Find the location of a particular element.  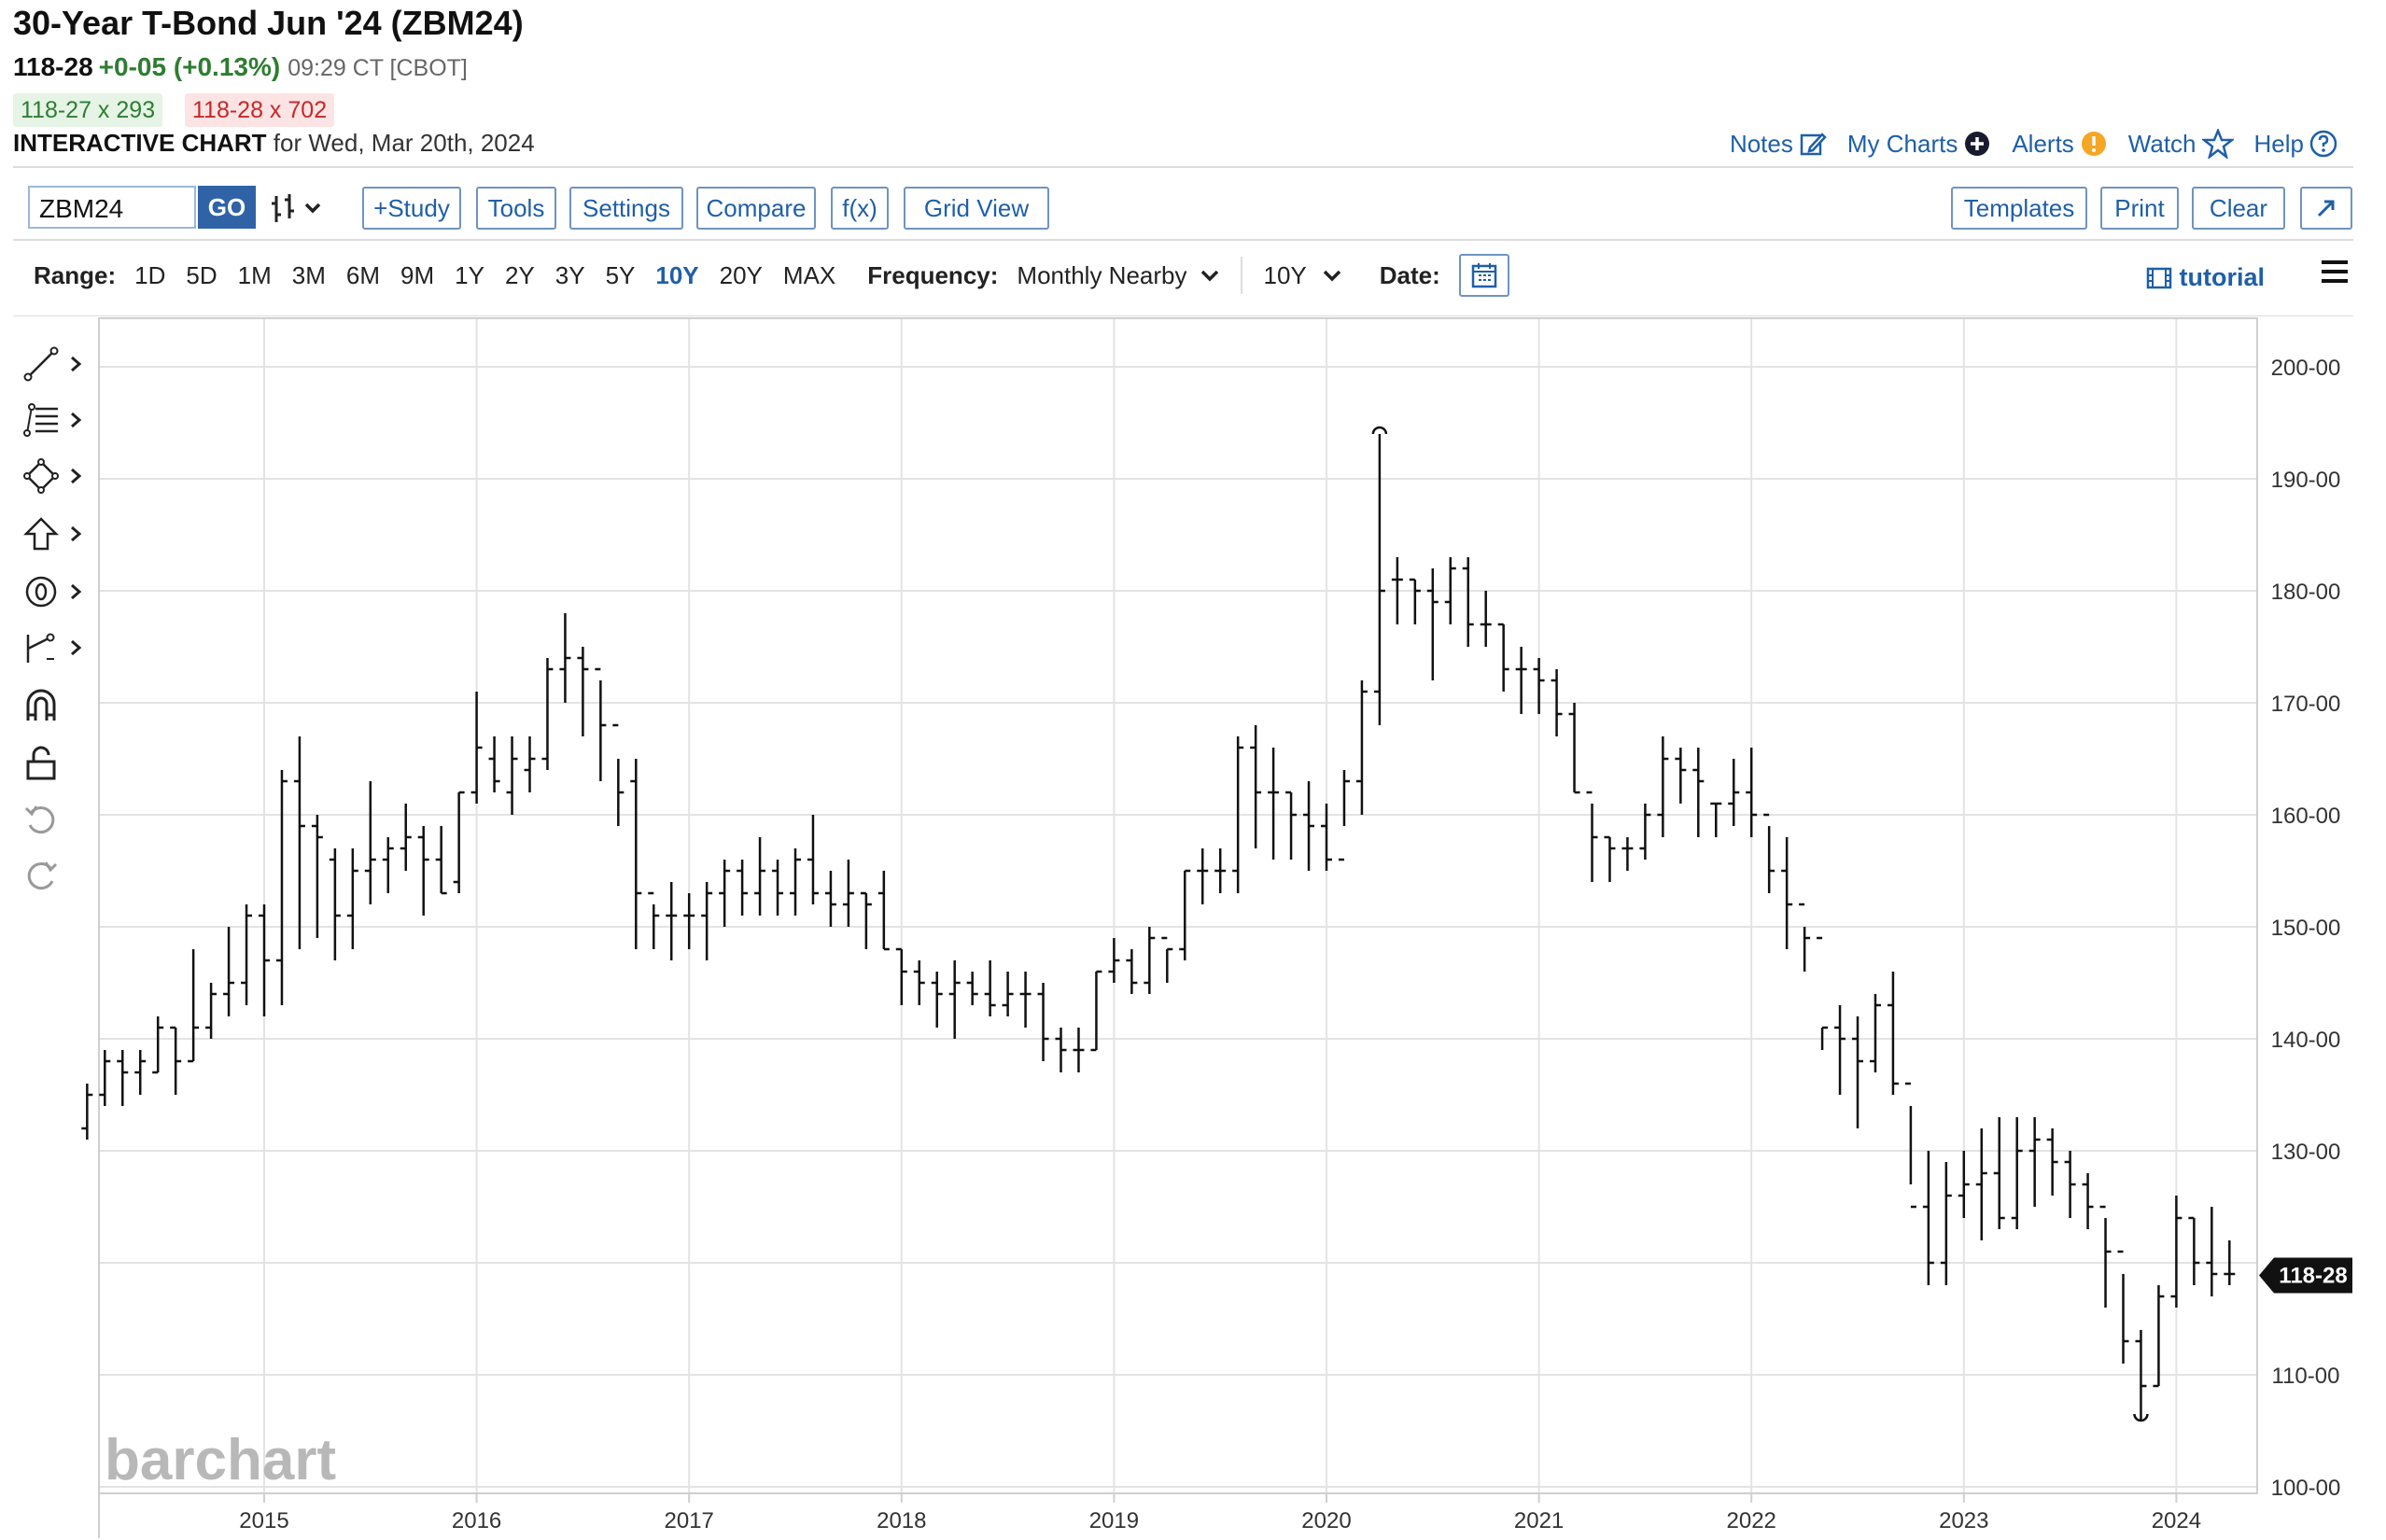

notes-link: Notes is located at coordinates (1779, 144).